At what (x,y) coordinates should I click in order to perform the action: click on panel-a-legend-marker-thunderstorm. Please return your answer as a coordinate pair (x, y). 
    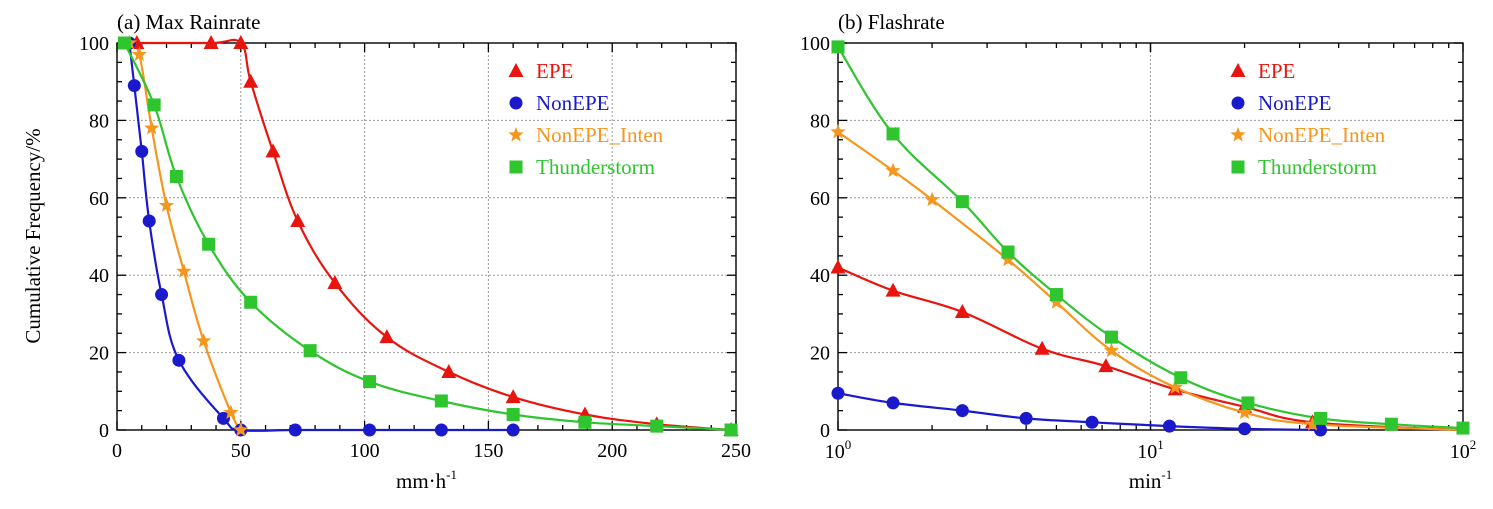
    Looking at the image, I should click on (516, 167).